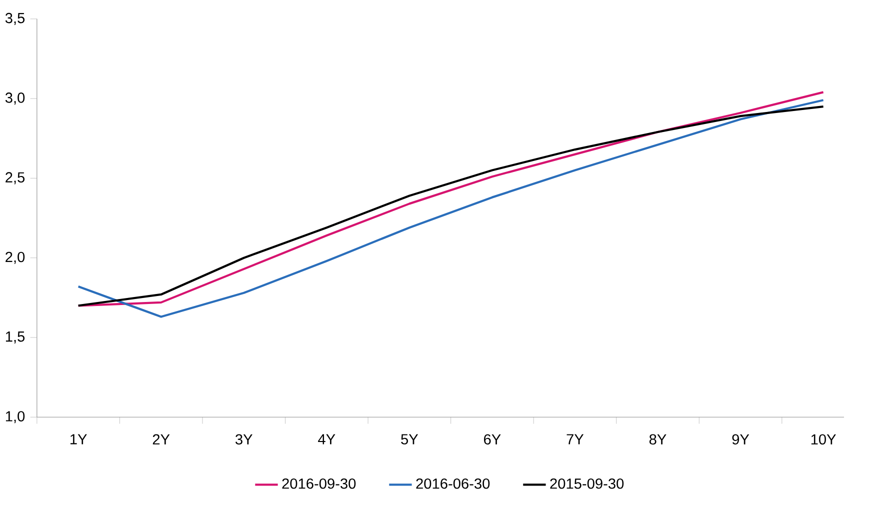  Describe the element at coordinates (15, 19) in the screenshot. I see `y-tick-label: 3,5` at that location.